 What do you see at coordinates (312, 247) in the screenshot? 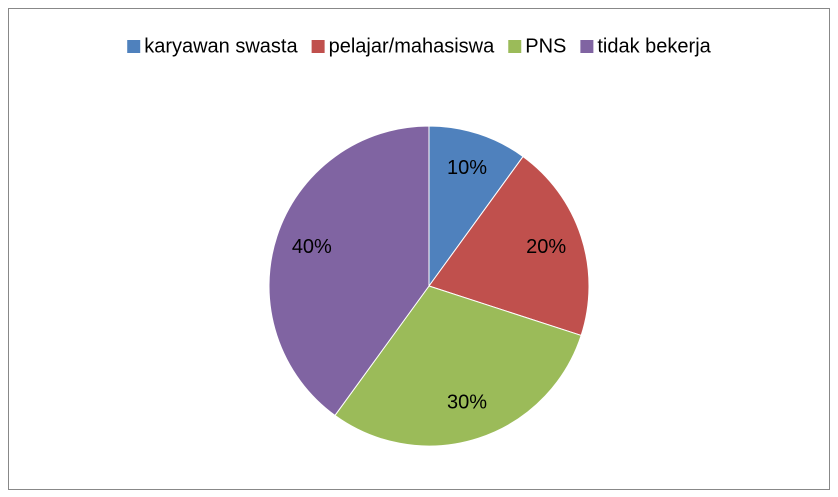
I see `data-label: 40%` at bounding box center [312, 247].